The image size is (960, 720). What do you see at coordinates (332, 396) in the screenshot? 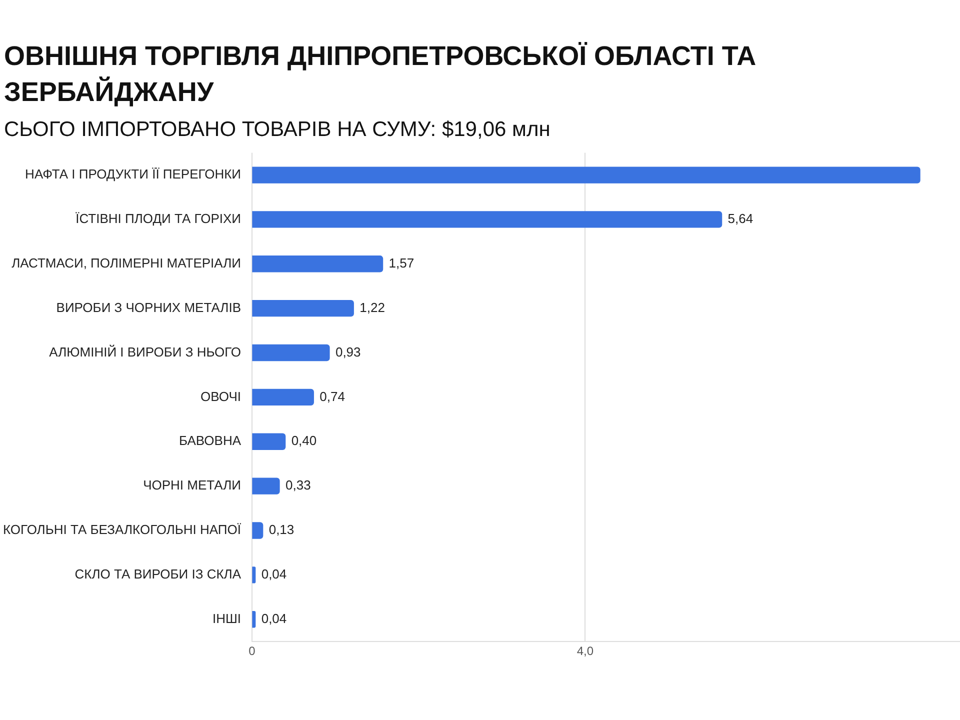
I see `data-label: 0,74` at bounding box center [332, 396].